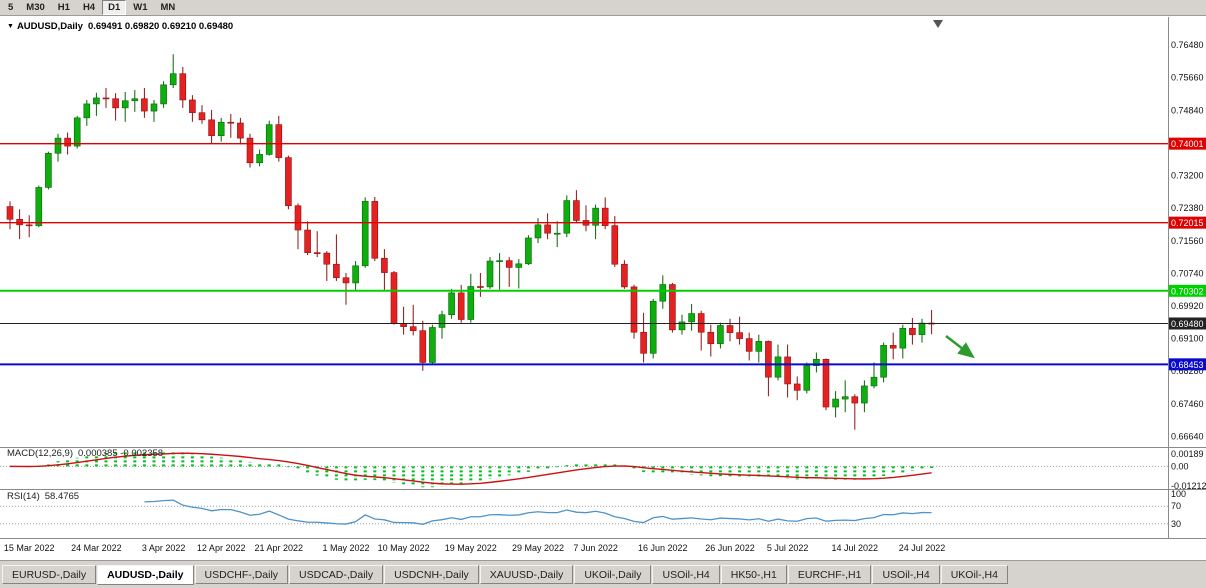 This screenshot has width=1206, height=588. Describe the element at coordinates (431, 574) in the screenshot. I see `chart-tab-usdcnh-daily: USDCNH-,Daily` at that location.